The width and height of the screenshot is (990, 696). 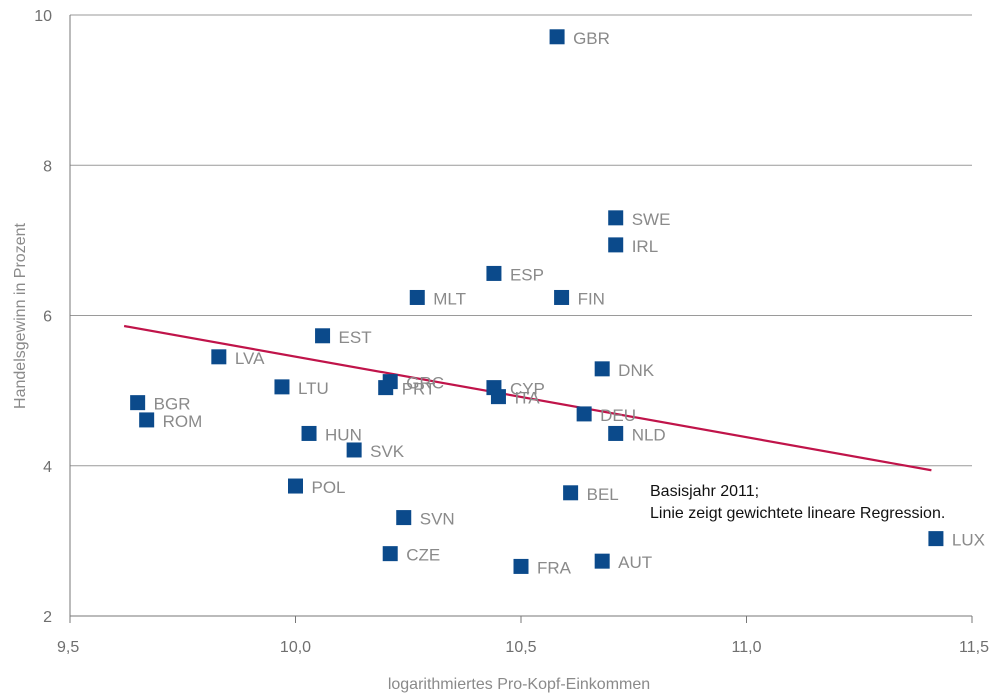 What do you see at coordinates (47, 166) in the screenshot?
I see `y-tick-label: 8` at bounding box center [47, 166].